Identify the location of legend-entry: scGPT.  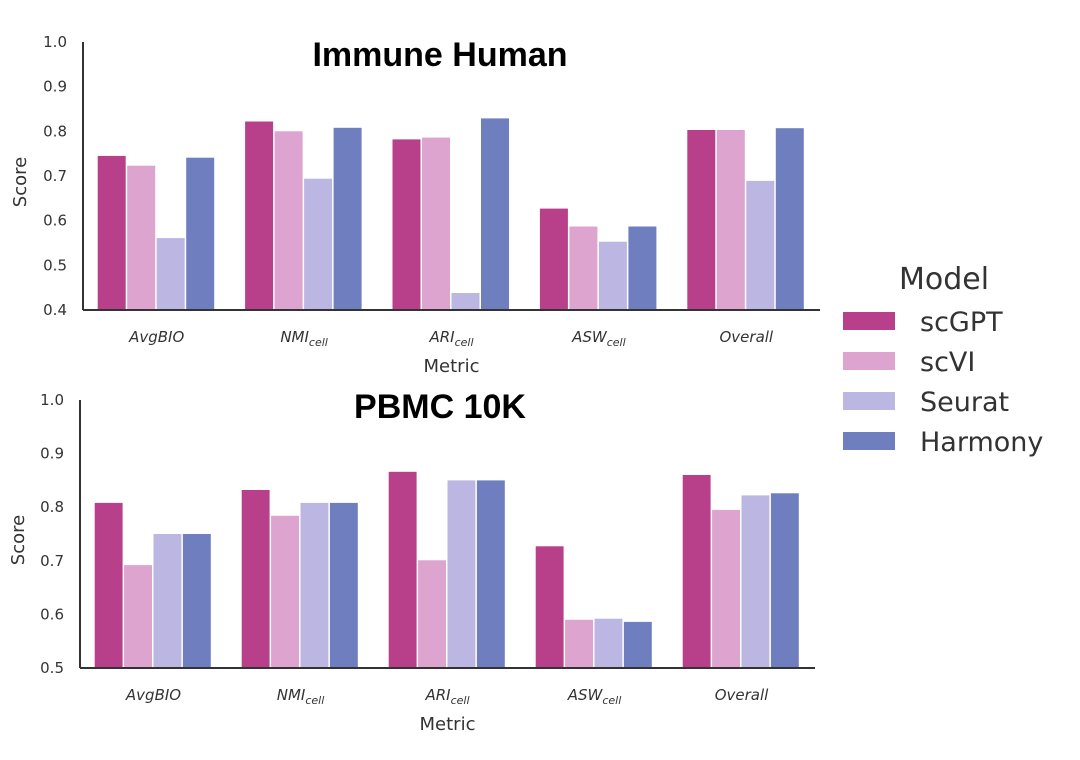
(923, 322).